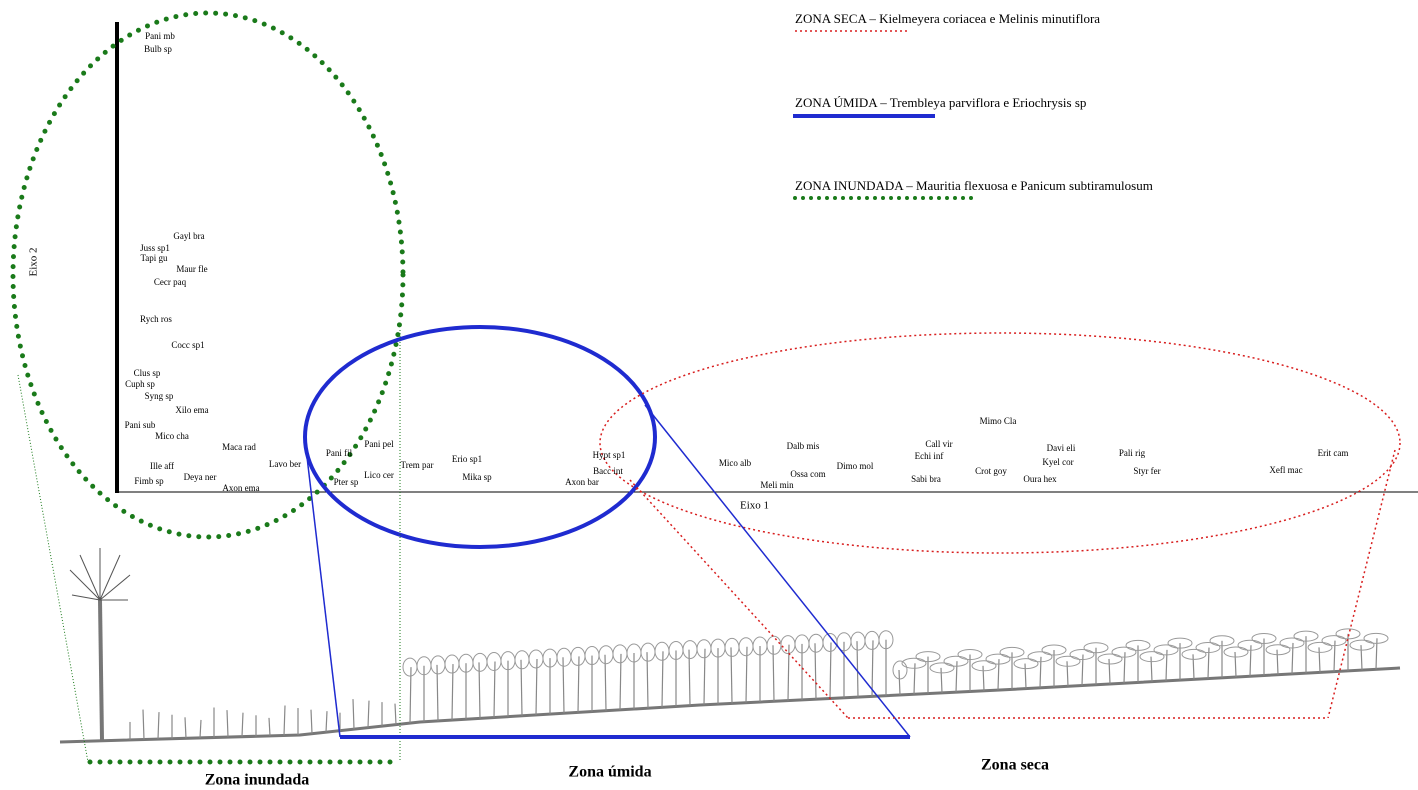  What do you see at coordinates (1040, 479) in the screenshot?
I see `species-label: Oura hex` at bounding box center [1040, 479].